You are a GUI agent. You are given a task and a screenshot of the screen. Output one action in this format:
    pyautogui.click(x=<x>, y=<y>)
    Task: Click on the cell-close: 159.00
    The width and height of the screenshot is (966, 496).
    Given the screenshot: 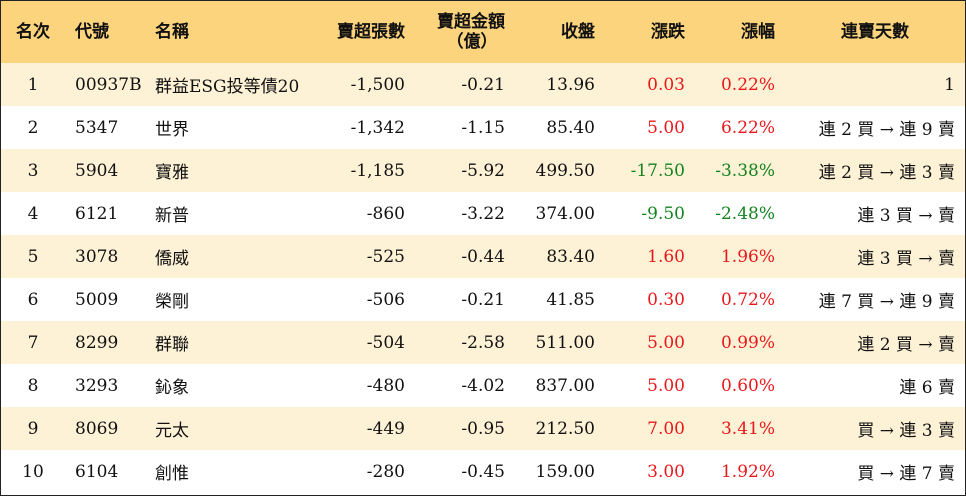 What is the action you would take?
    pyautogui.click(x=565, y=471)
    